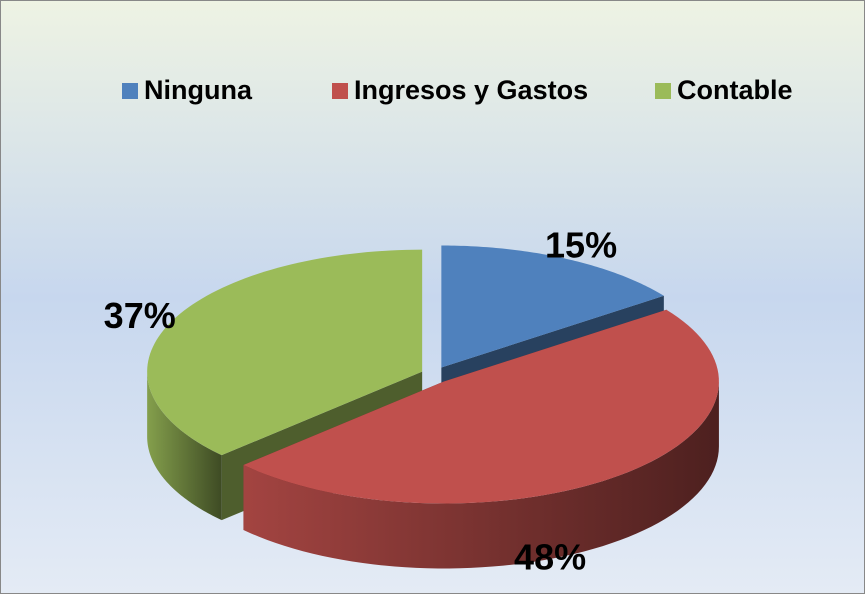  Describe the element at coordinates (198, 90) in the screenshot. I see `legend-label: Ninguna` at that location.